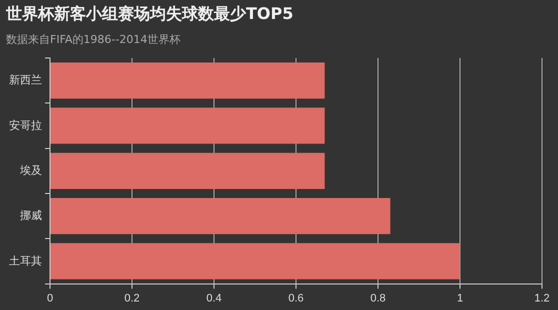 This screenshot has width=558, height=310. What do you see at coordinates (25, 80) in the screenshot?
I see `y-tick-label: 新西兰` at bounding box center [25, 80].